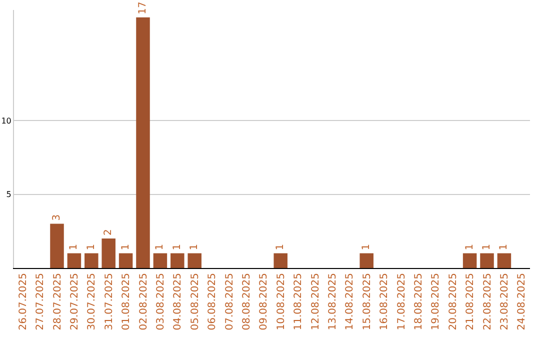 This screenshot has height=340, width=540. I want to click on x-tick-label: 04.08.2025, so click(178, 301).